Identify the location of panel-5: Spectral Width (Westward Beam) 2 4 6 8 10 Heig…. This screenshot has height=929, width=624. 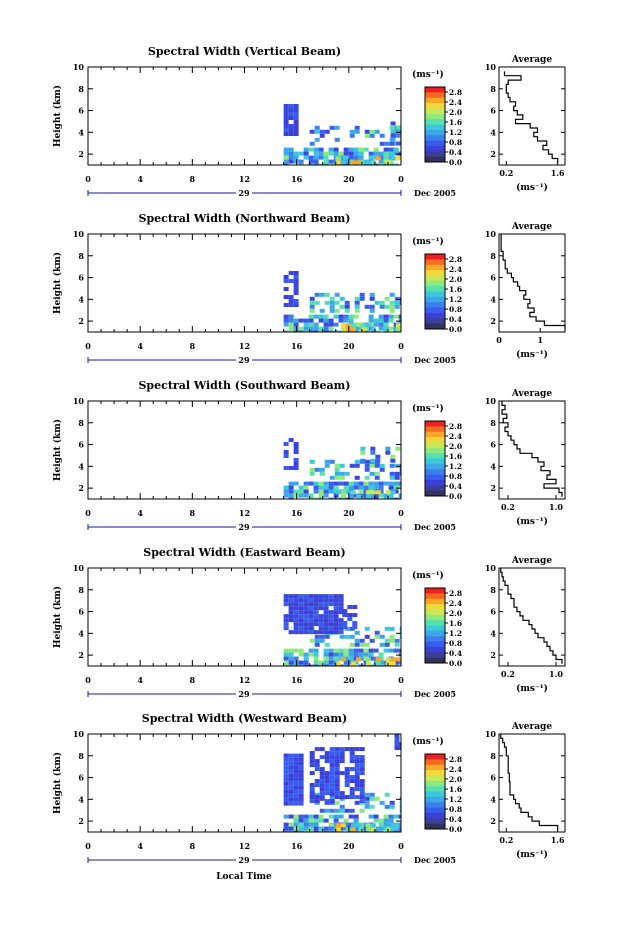
(309, 788).